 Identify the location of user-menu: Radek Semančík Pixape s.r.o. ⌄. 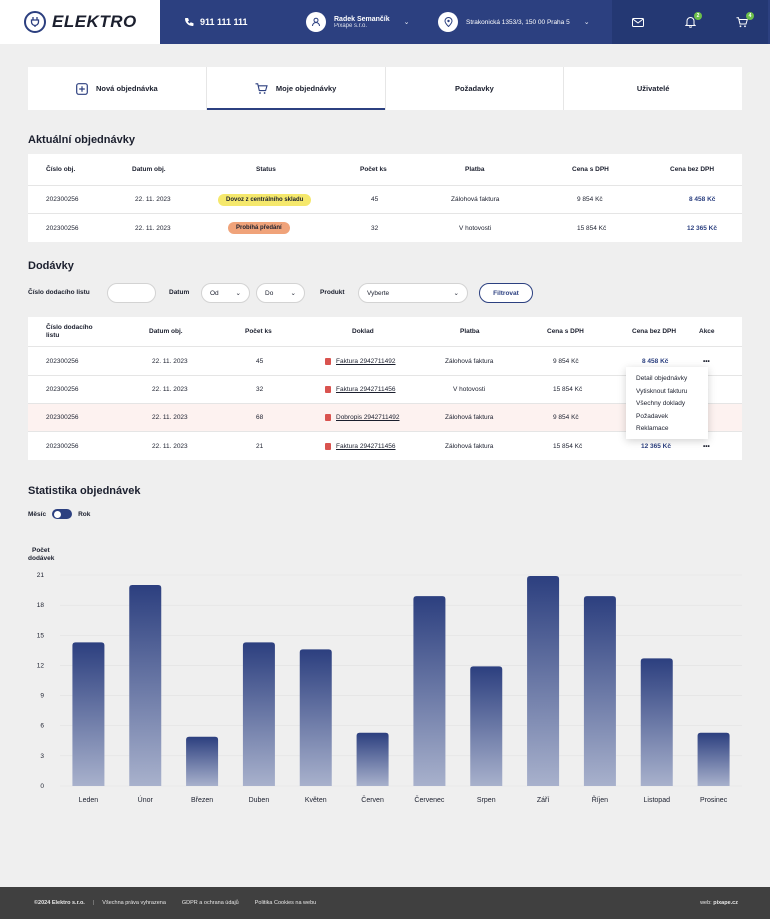
(358, 22).